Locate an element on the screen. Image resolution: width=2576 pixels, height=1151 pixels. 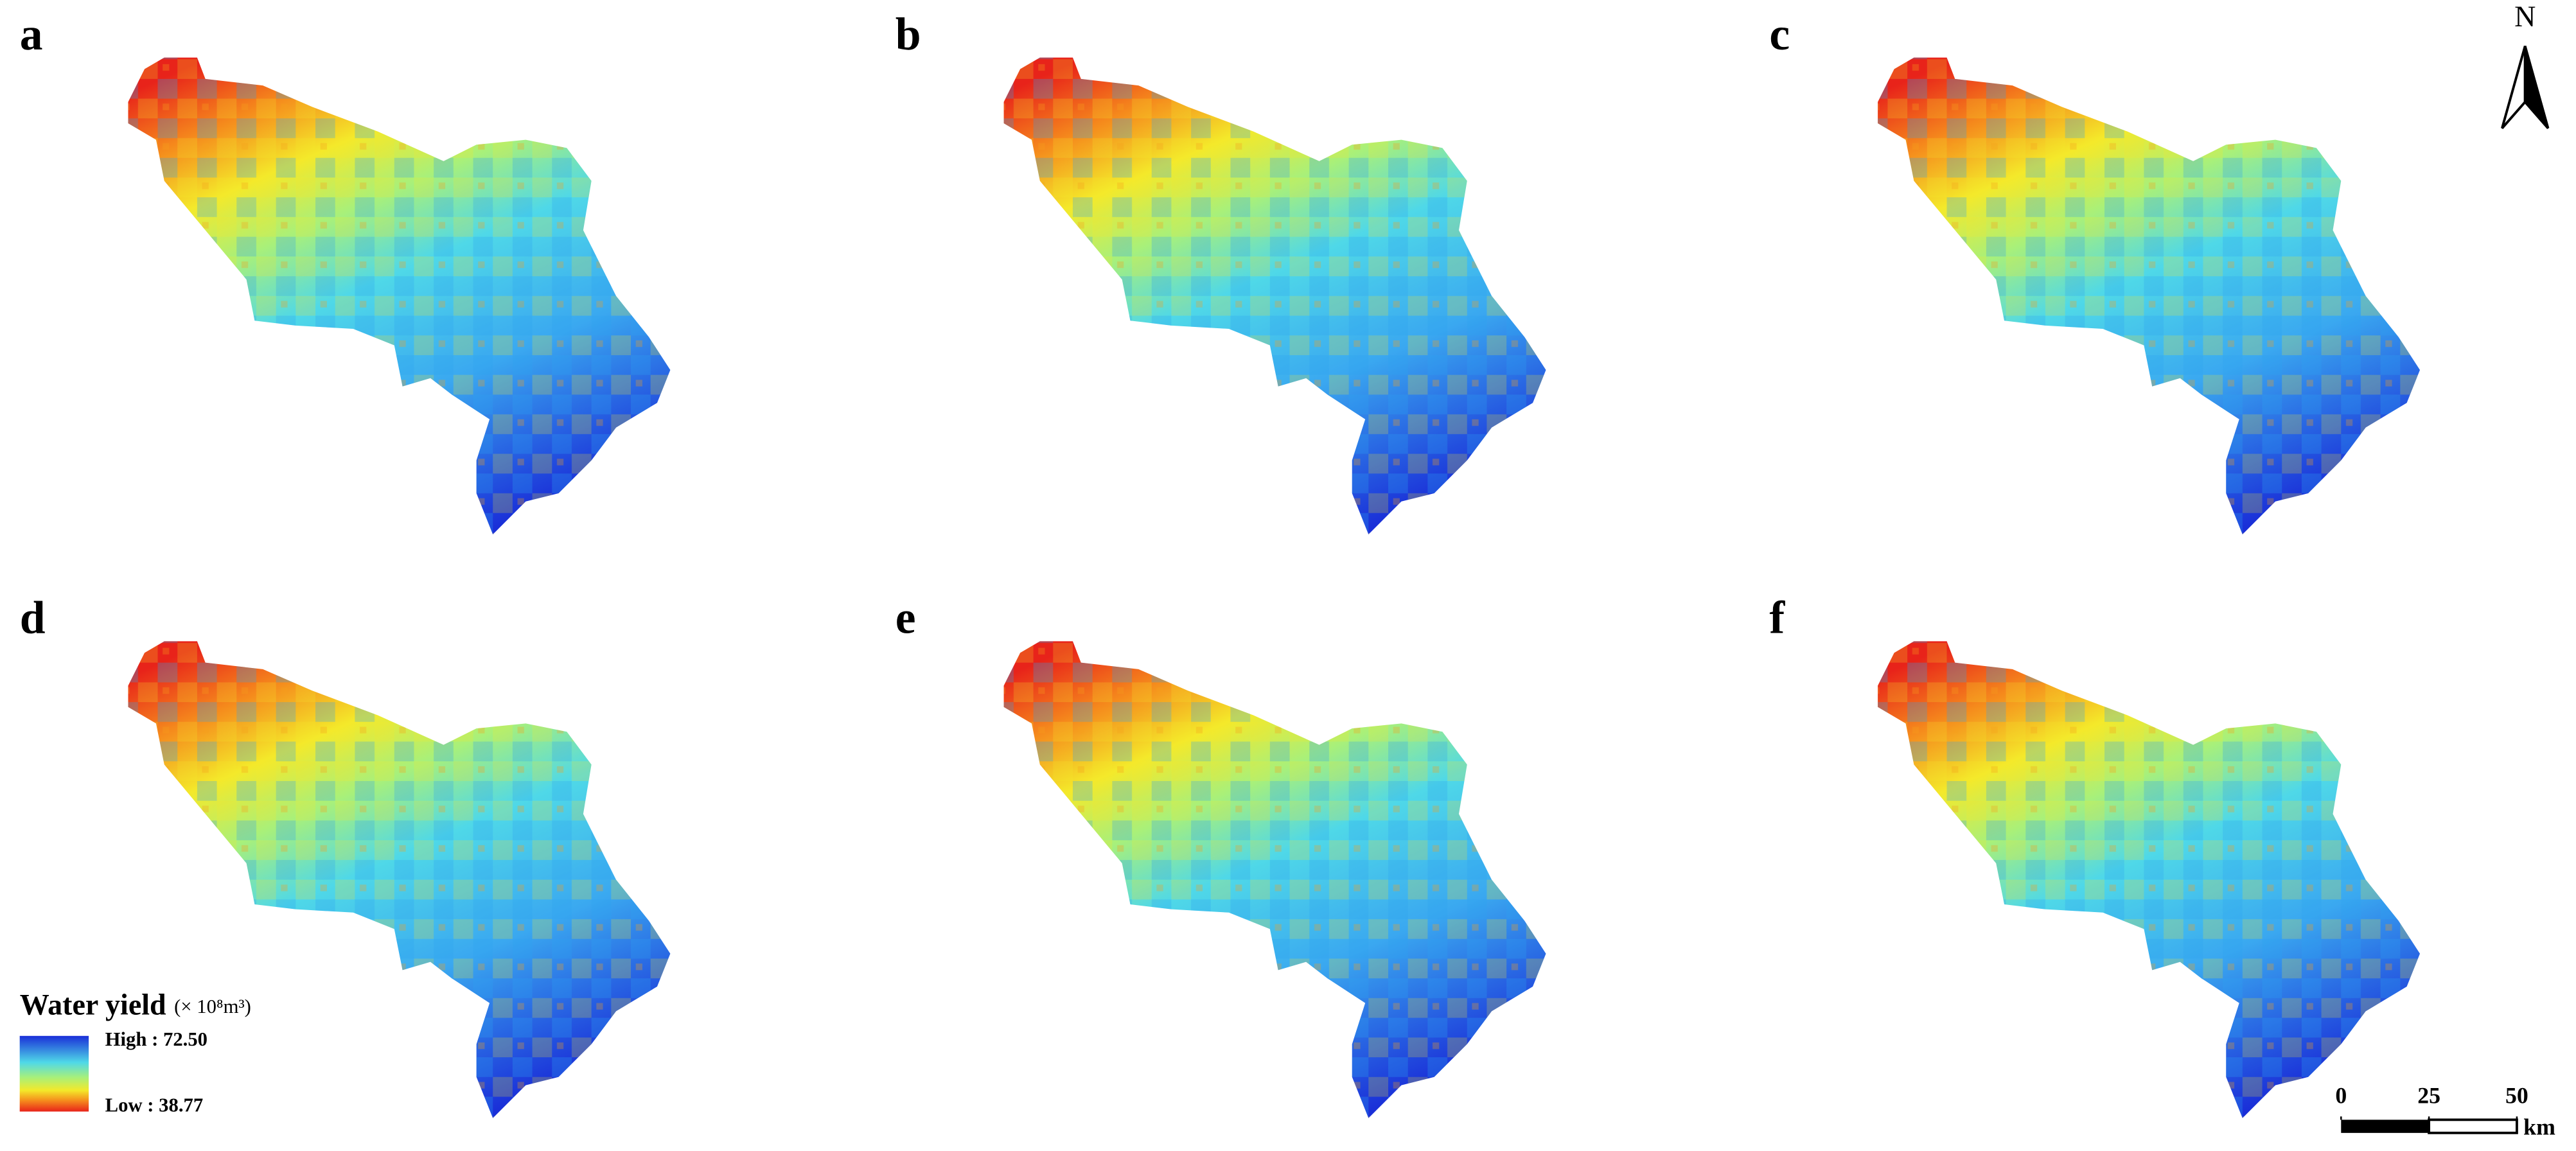
legend-unit: (× 10⁸m³) is located at coordinates (212, 1006).